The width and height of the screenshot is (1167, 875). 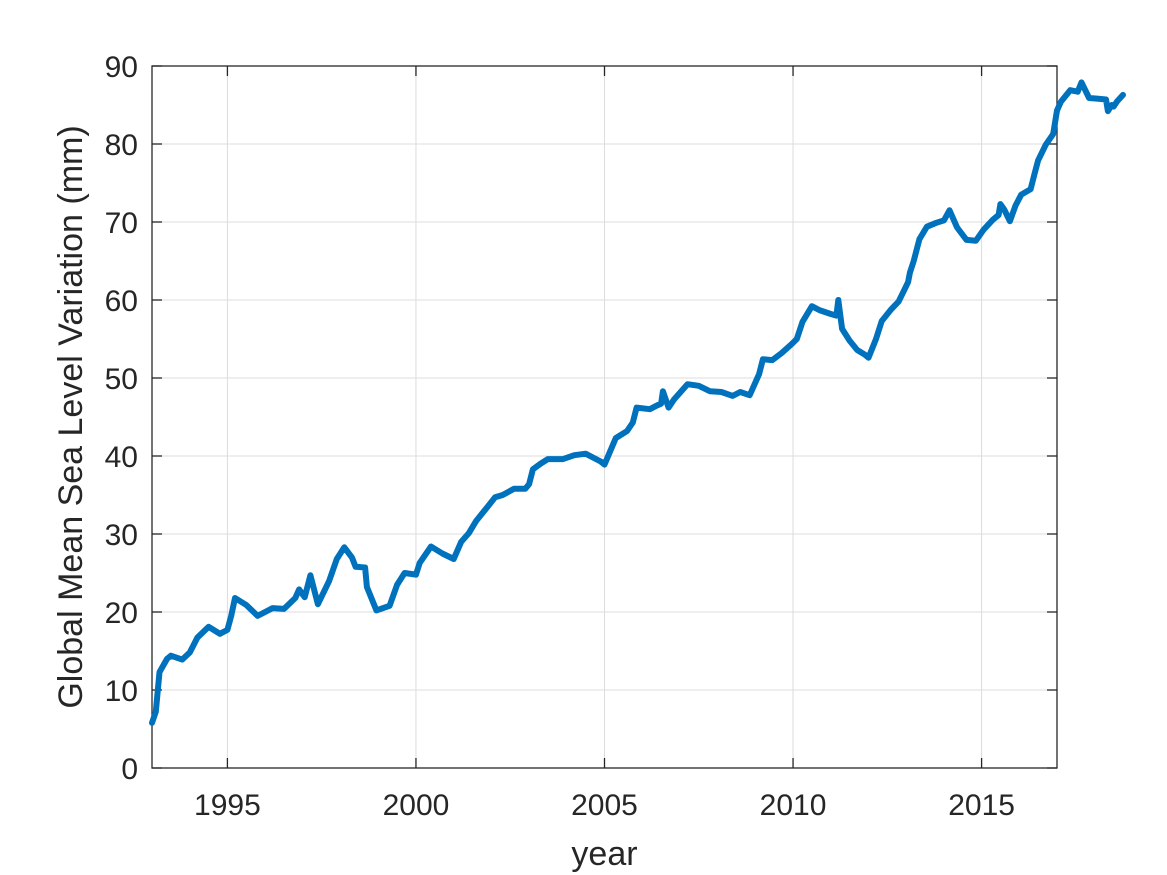 What do you see at coordinates (121, 535) in the screenshot?
I see `y-tick-label: 30` at bounding box center [121, 535].